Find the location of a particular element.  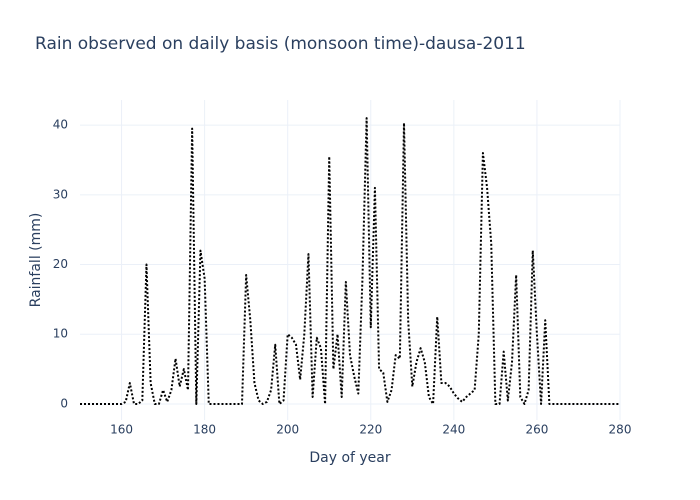

x-tick-label: 220 is located at coordinates (370, 430).